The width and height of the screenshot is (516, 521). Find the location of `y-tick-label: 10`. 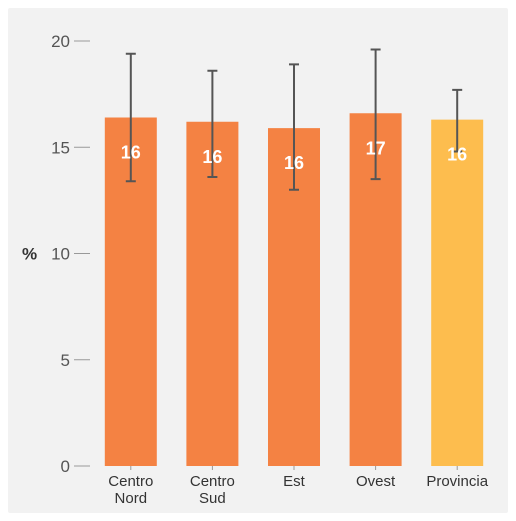

y-tick-label: 10 is located at coordinates (60, 254).